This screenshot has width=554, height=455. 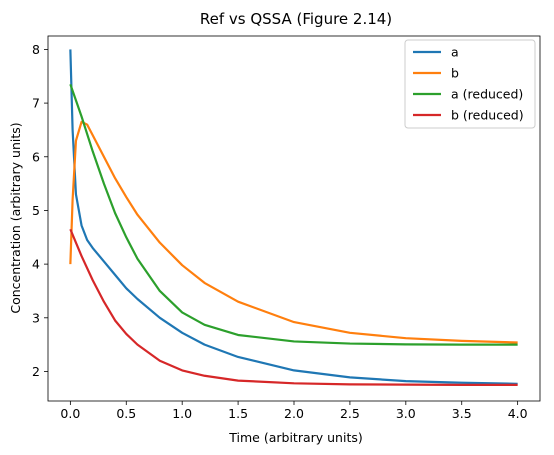 What do you see at coordinates (36, 317) in the screenshot?
I see `y-tick-label: 3` at bounding box center [36, 317].